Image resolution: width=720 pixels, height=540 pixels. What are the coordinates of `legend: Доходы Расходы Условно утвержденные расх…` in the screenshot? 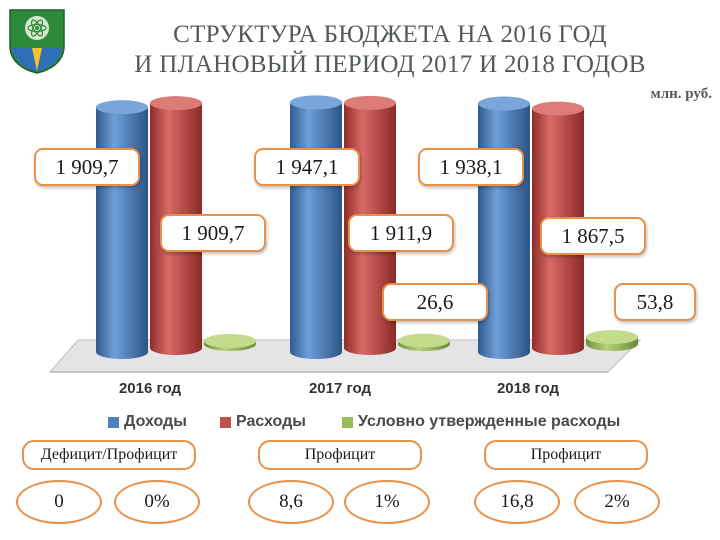 It's located at (400, 425).